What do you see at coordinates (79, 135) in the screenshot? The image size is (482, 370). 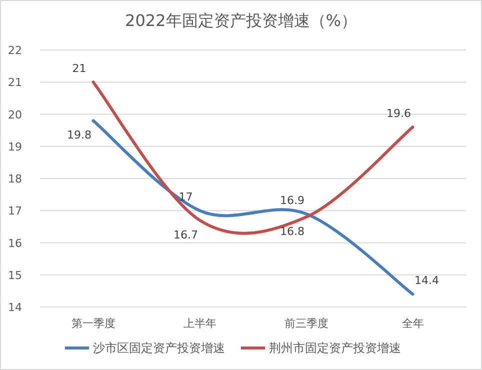 I see `data-label: 19.8` at bounding box center [79, 135].